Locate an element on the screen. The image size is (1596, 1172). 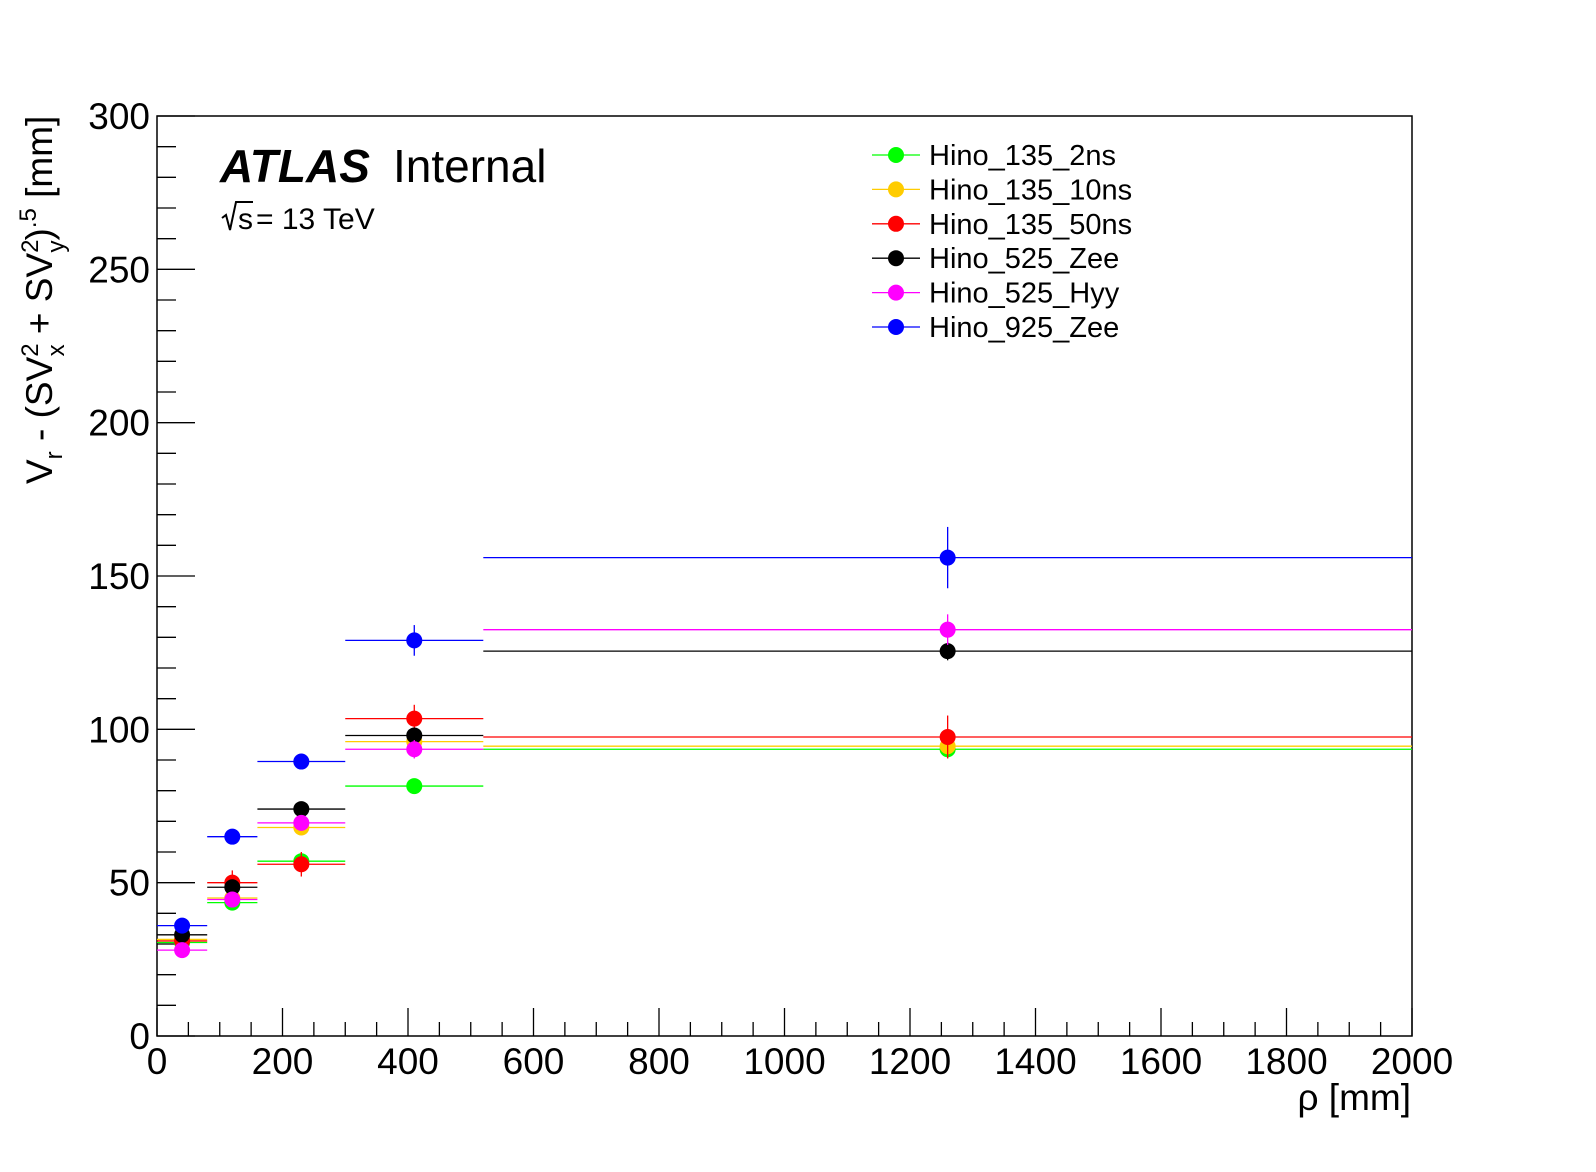
x-tick-label: 1000 is located at coordinates (784, 1061).